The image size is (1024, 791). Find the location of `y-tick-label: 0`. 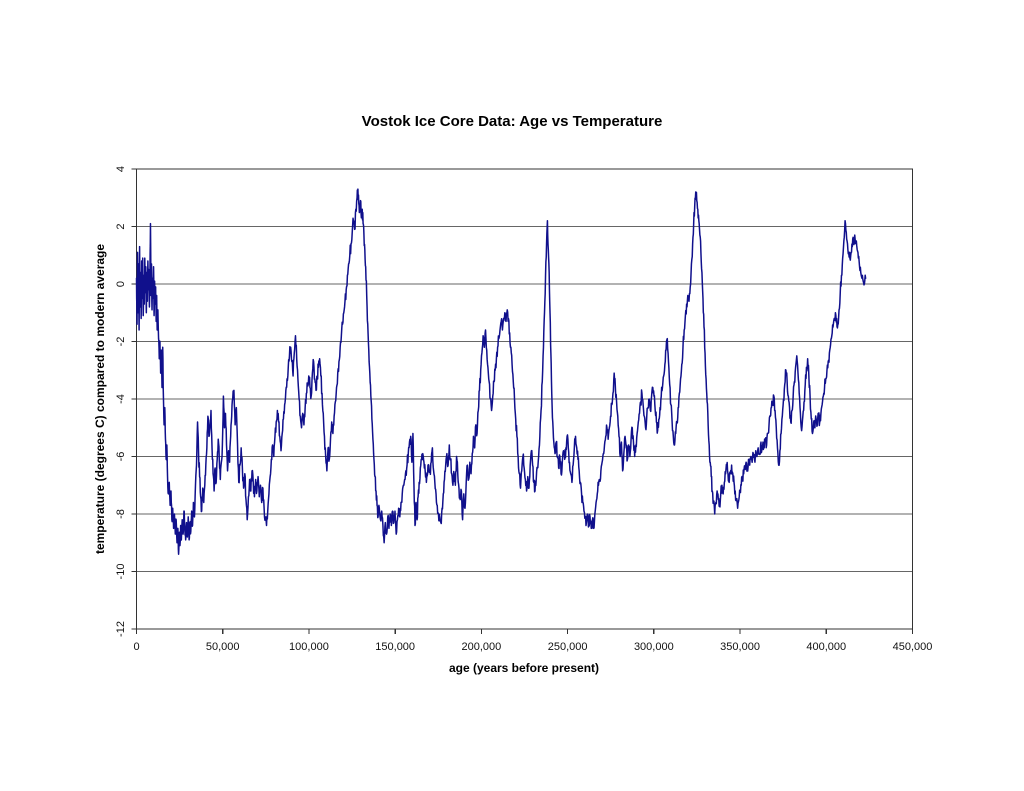

y-tick-label: 0 is located at coordinates (121, 284).